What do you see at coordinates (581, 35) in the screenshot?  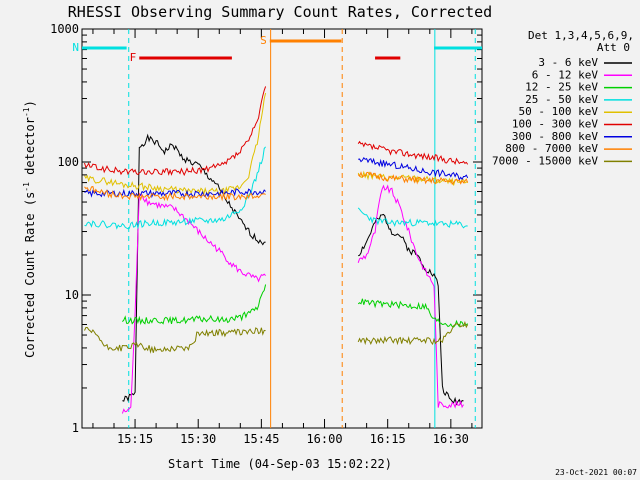 I see `legend-header-1: Det 1,3,4,5,6,9,` at bounding box center [581, 35].